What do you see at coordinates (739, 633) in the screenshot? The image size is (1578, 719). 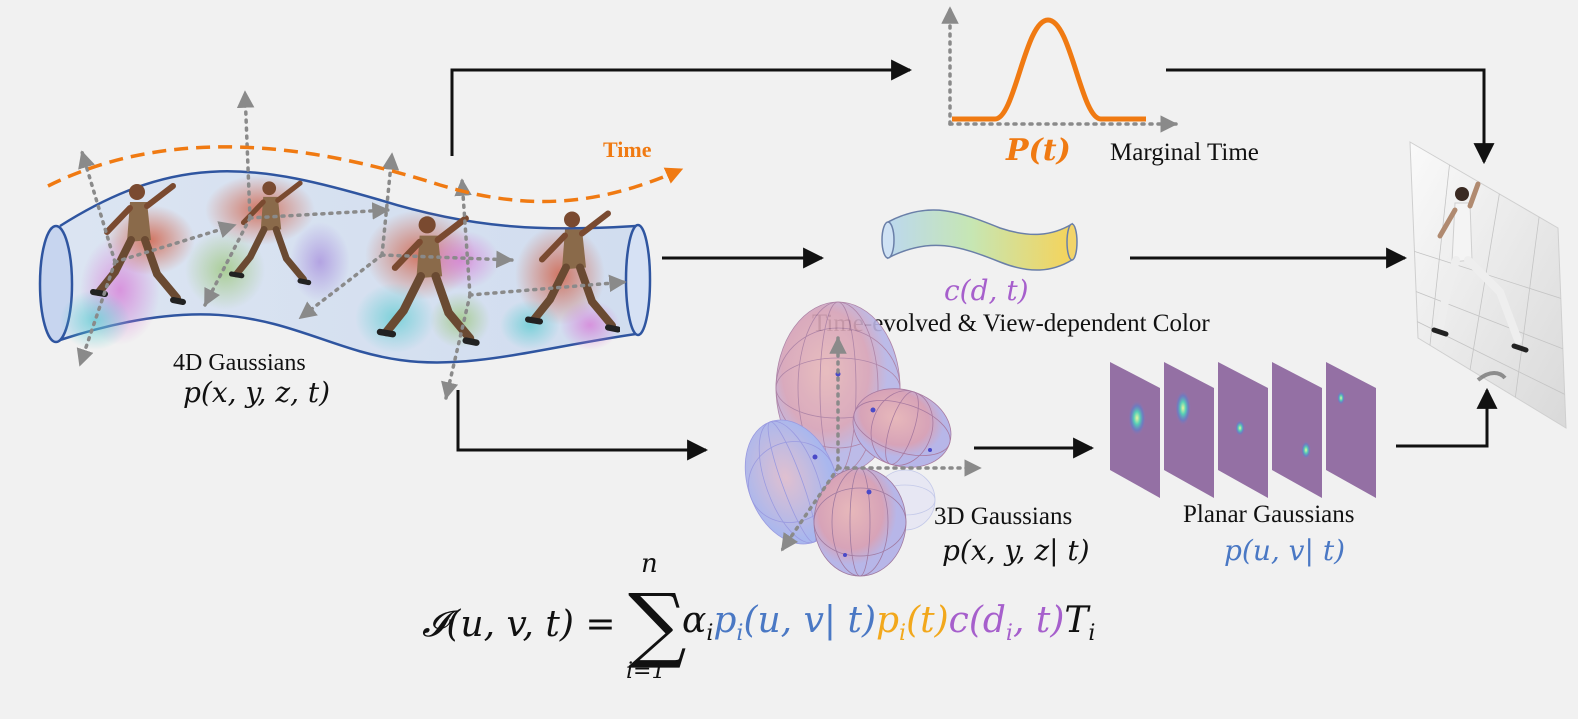 I see `spatial-p-subscript: i` at bounding box center [739, 633].